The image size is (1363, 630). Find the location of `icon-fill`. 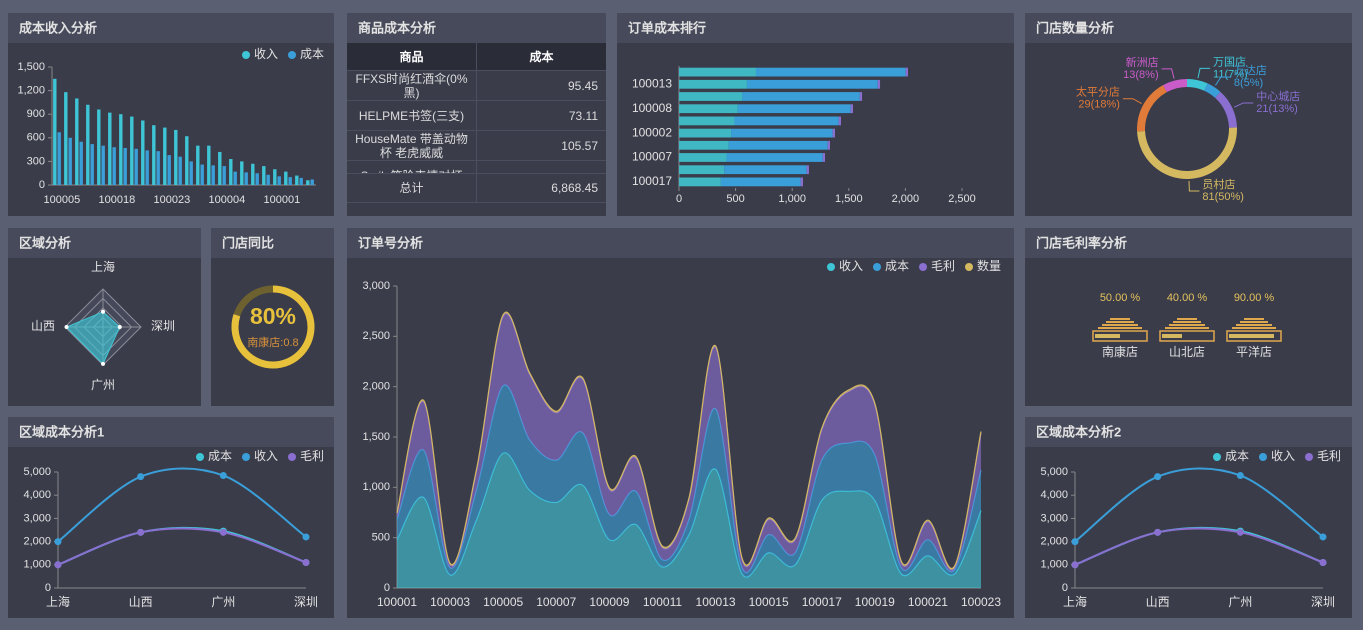

icon-fill is located at coordinates (1107, 336).